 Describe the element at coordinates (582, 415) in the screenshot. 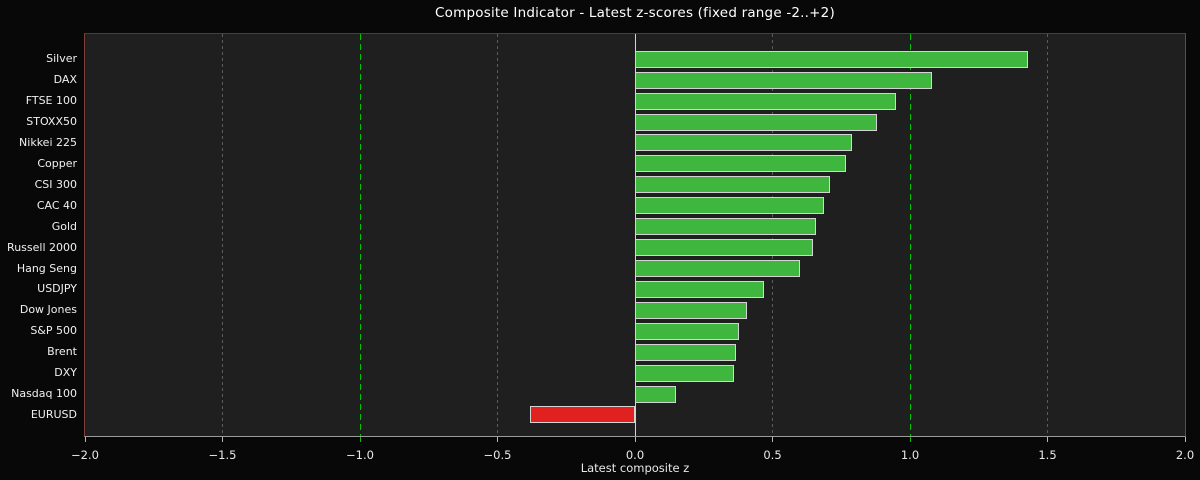

I see `bar-eurusd` at that location.